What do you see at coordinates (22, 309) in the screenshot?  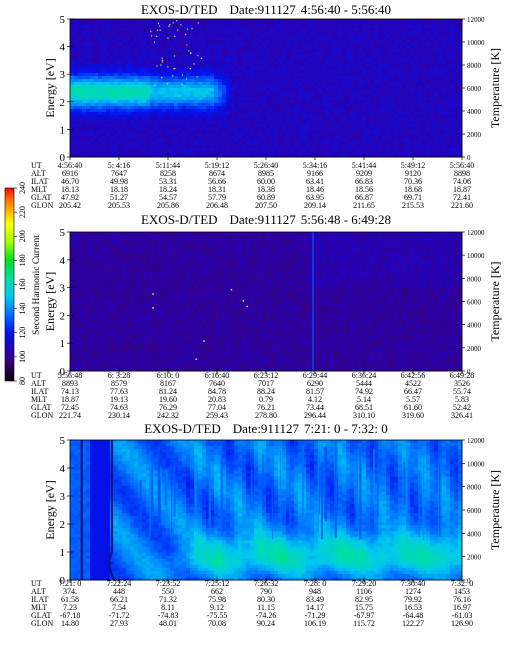 I see `colorbar-tick-label: 140` at bounding box center [22, 309].